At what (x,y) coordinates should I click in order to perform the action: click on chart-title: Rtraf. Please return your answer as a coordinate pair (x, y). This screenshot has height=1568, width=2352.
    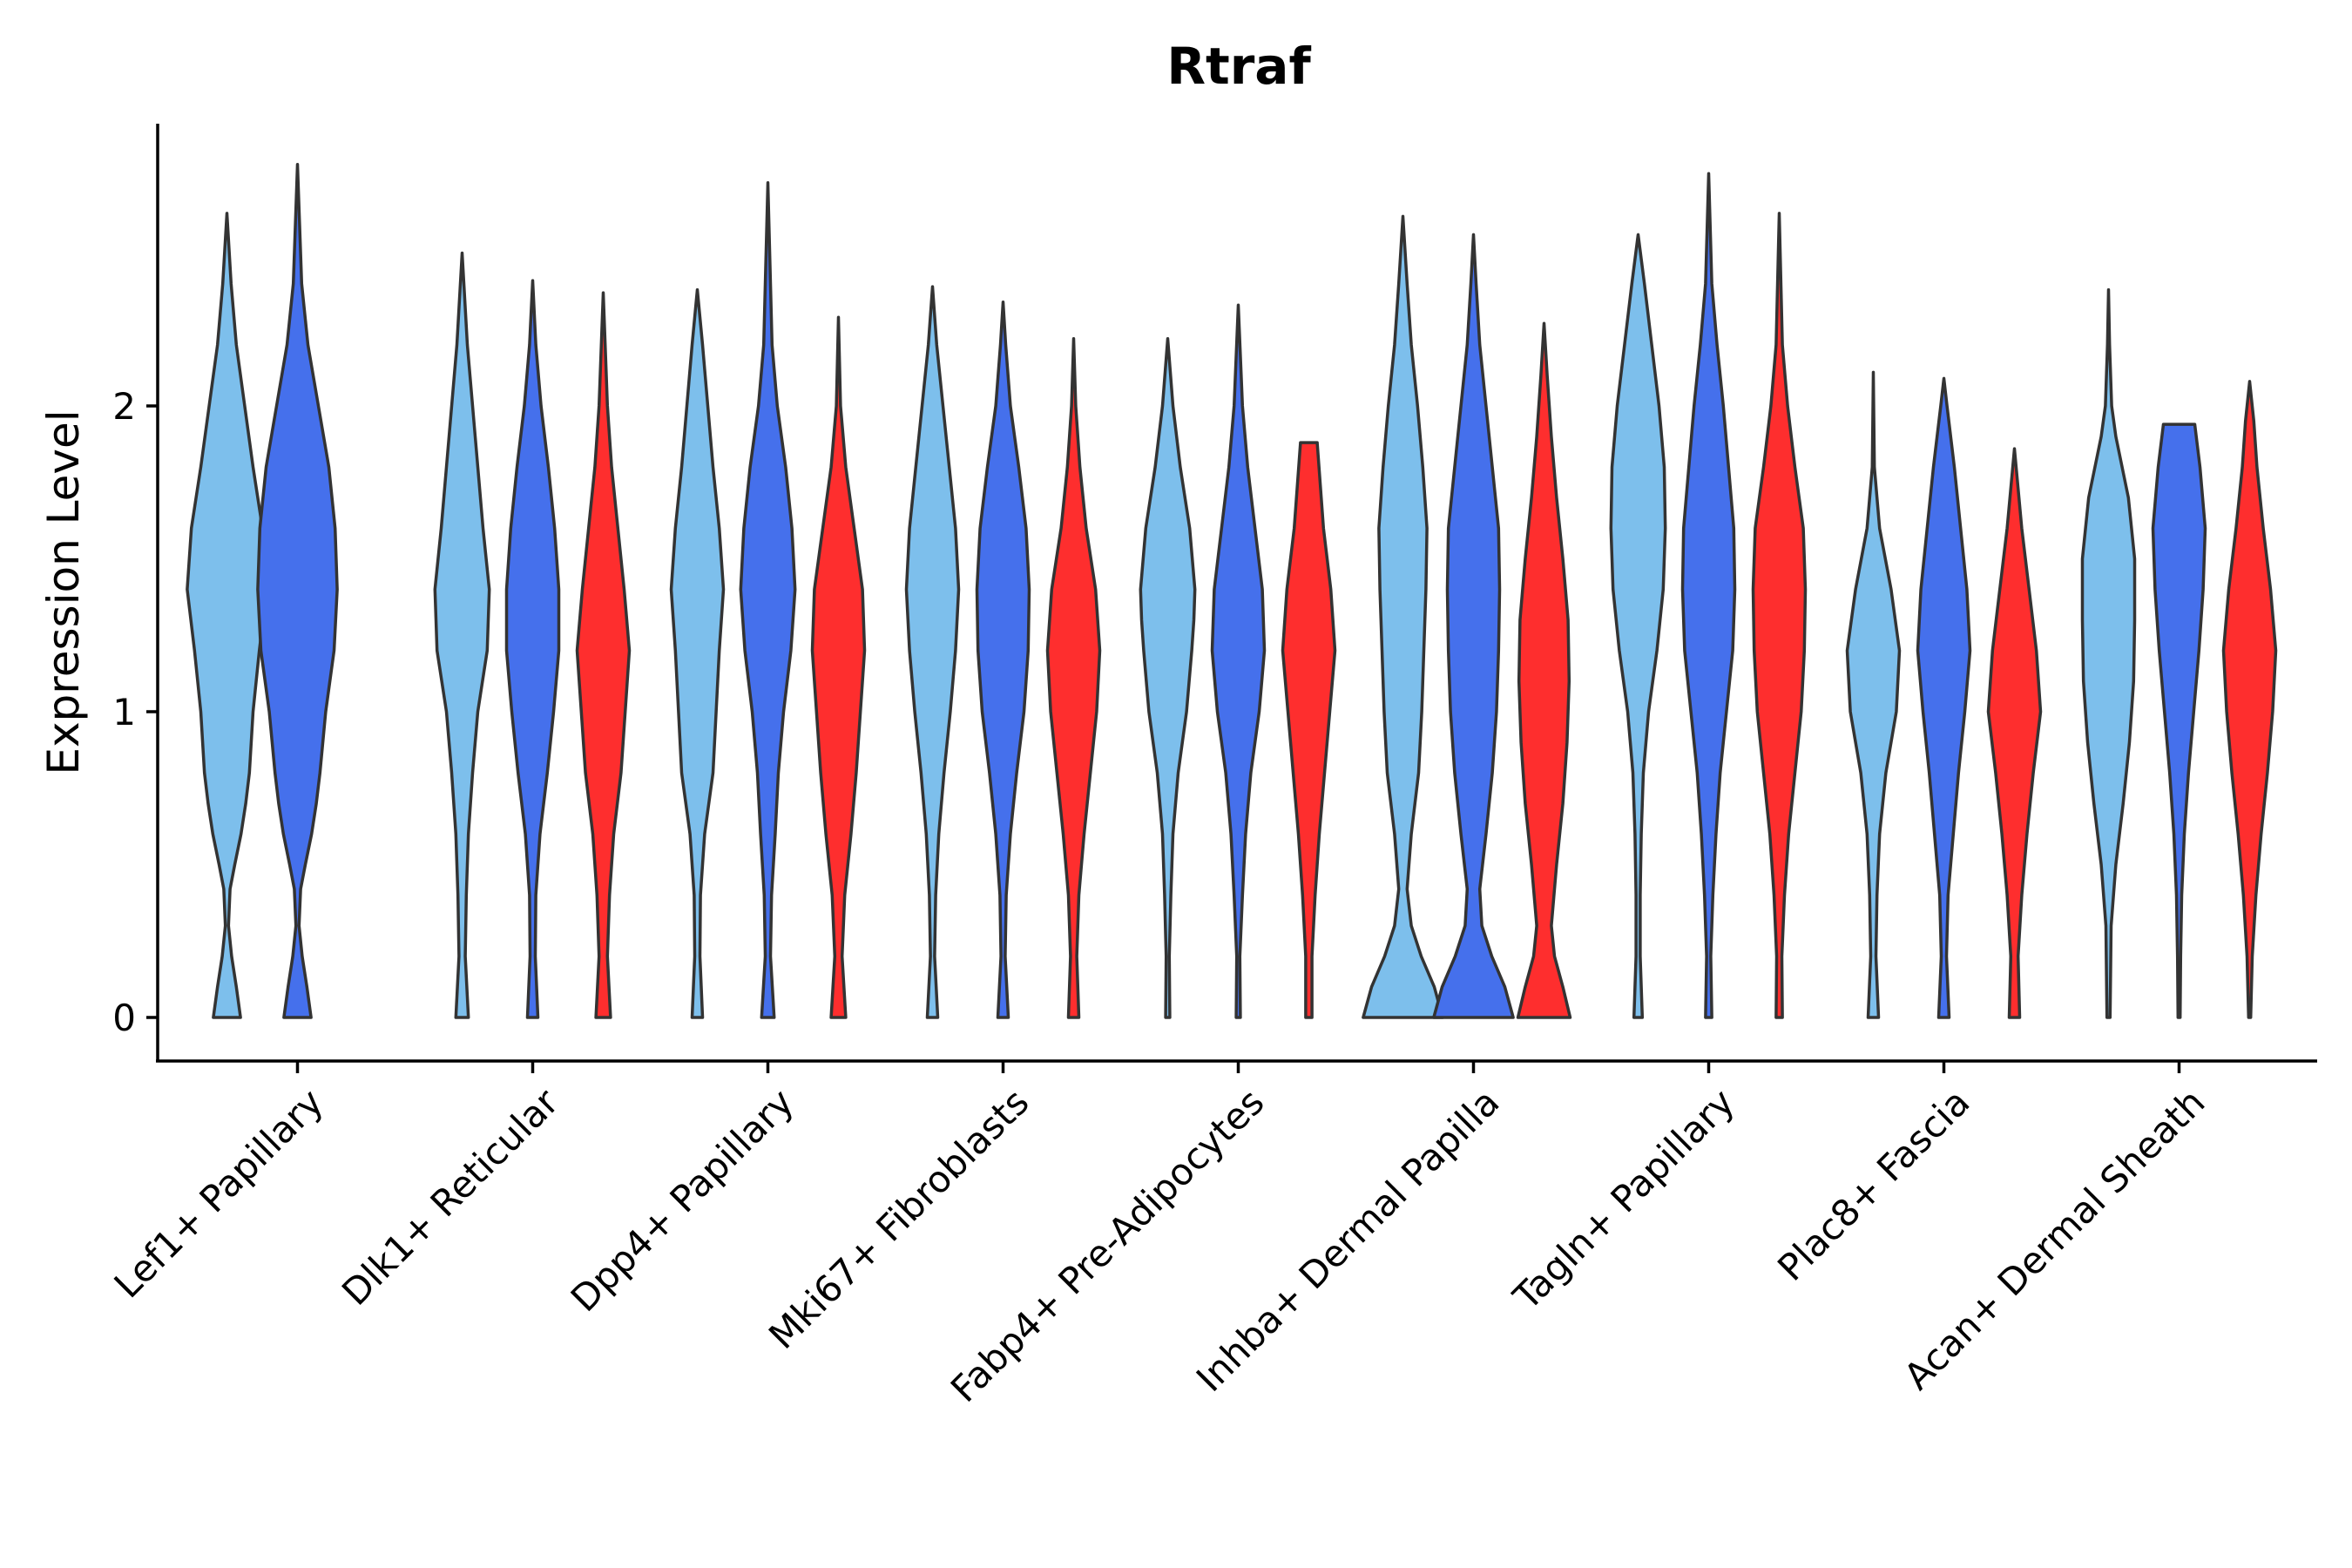
    Looking at the image, I should click on (1238, 66).